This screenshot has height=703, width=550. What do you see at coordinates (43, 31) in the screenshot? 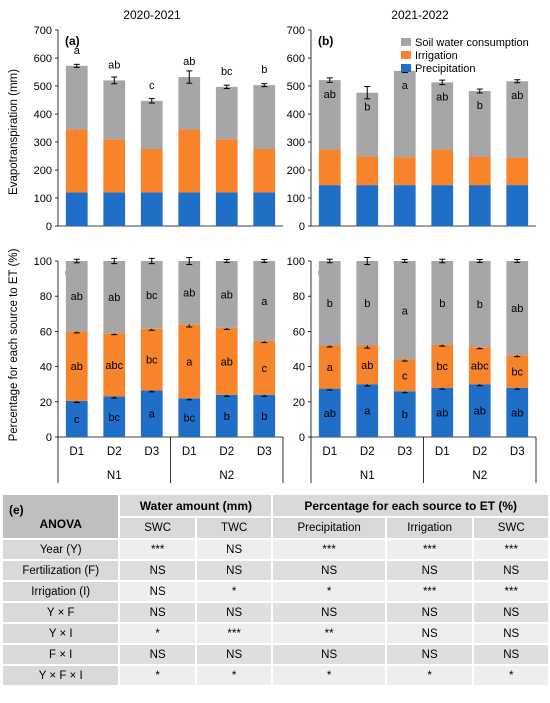
I see `y-tick-label: 700` at bounding box center [43, 31].